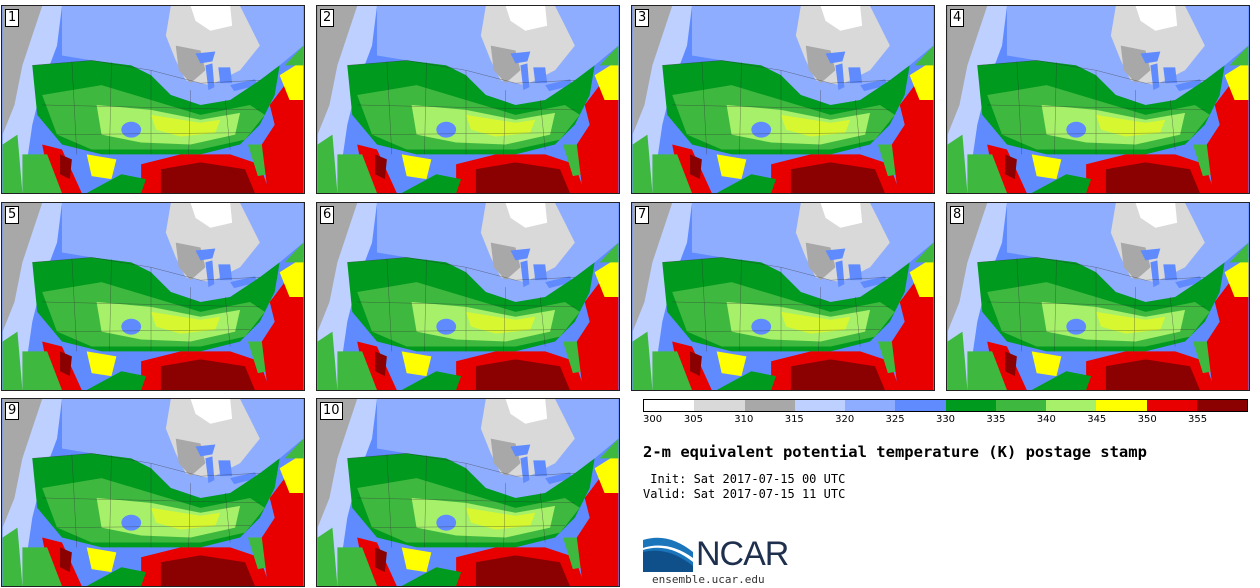 The height and width of the screenshot is (588, 1260). I want to click on colorbar-tick-label: 335, so click(996, 419).